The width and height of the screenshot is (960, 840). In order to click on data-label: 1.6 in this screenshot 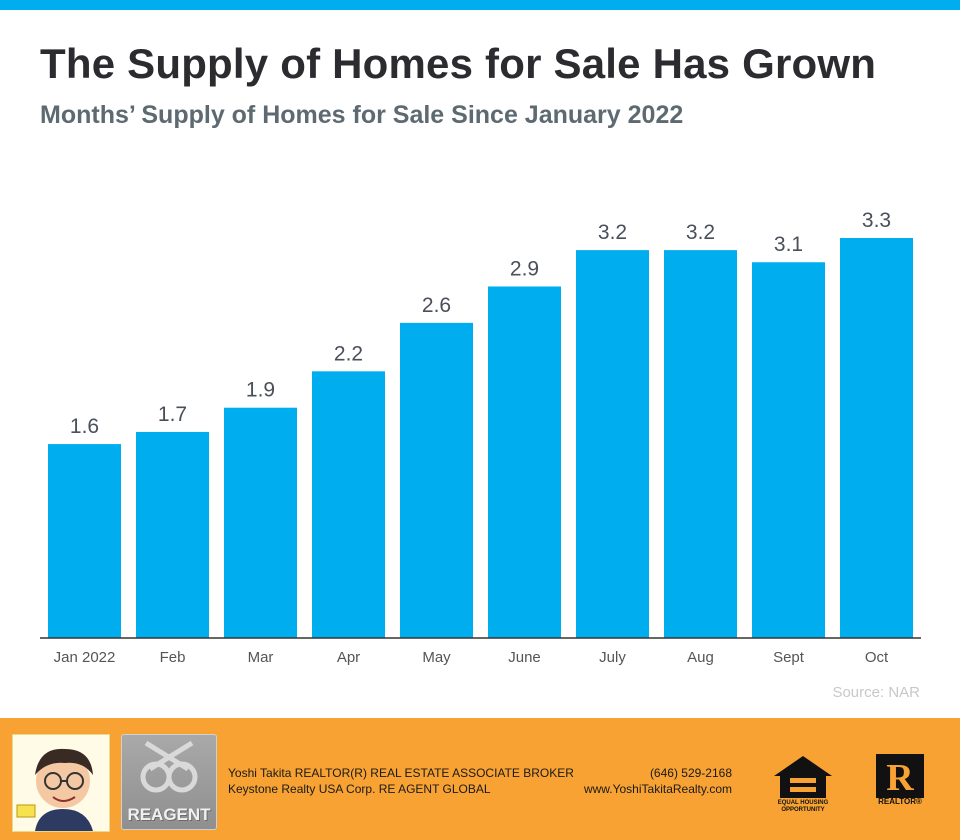, I will do `click(84, 426)`.